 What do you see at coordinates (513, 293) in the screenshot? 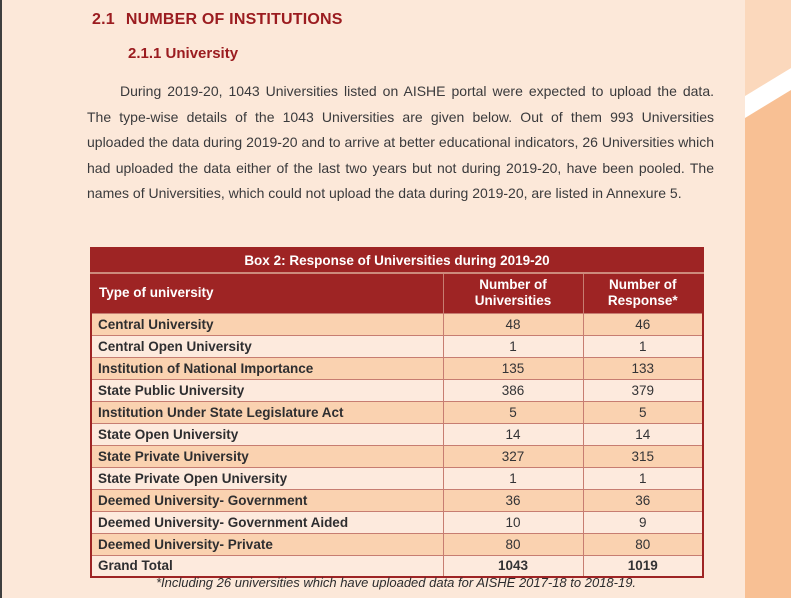
I see `column-header-universities: Number of Universities` at bounding box center [513, 293].